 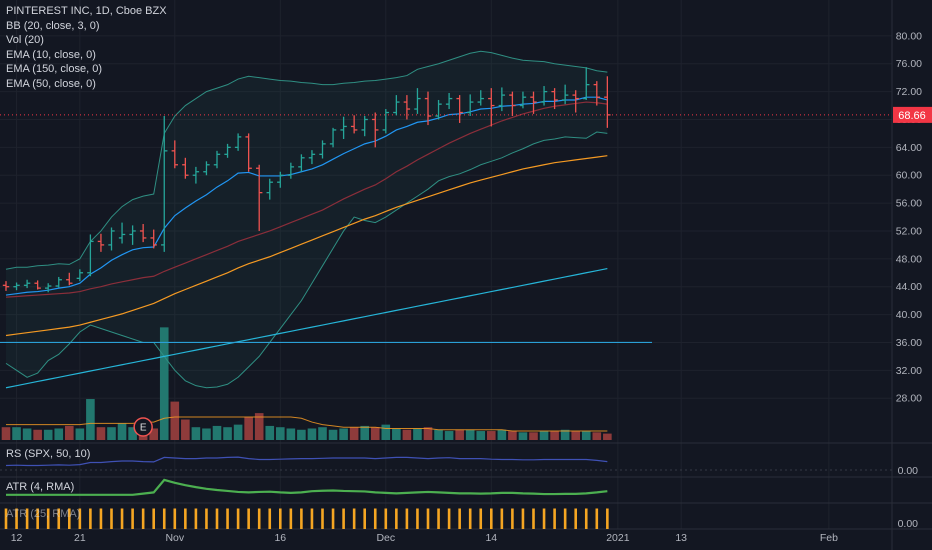 I want to click on time-tick-2: Nov, so click(x=174, y=538).